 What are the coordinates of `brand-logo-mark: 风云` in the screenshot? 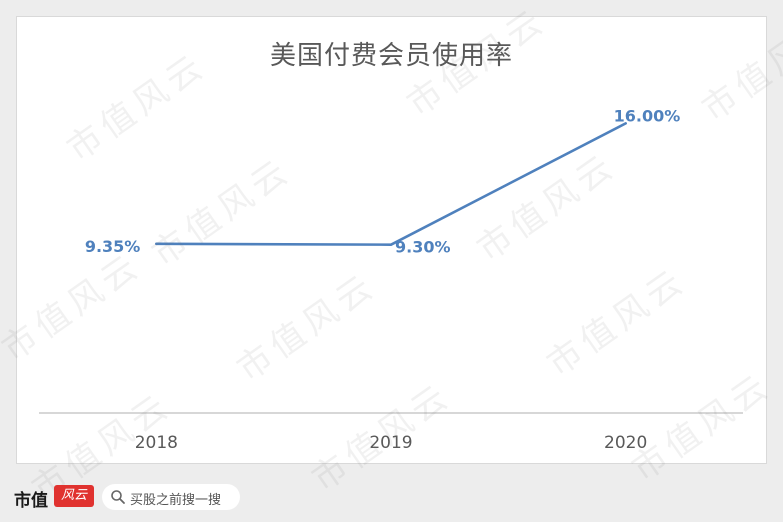 It's located at (74, 496).